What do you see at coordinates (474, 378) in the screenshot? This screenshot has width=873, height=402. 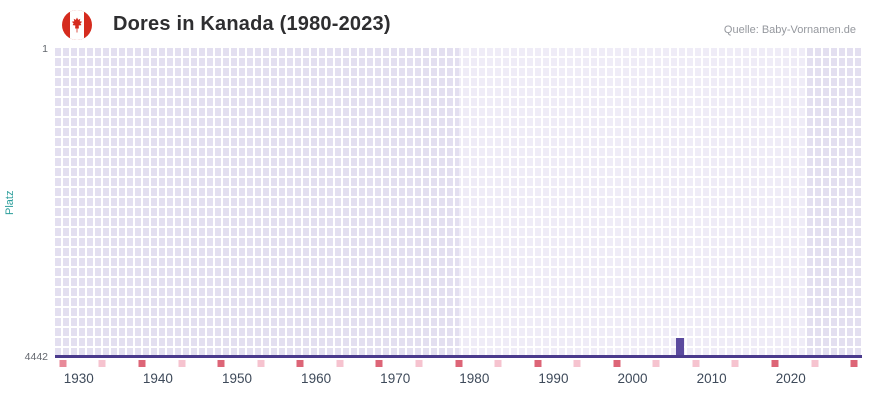 I see `x-tick-label: 1980` at bounding box center [474, 378].